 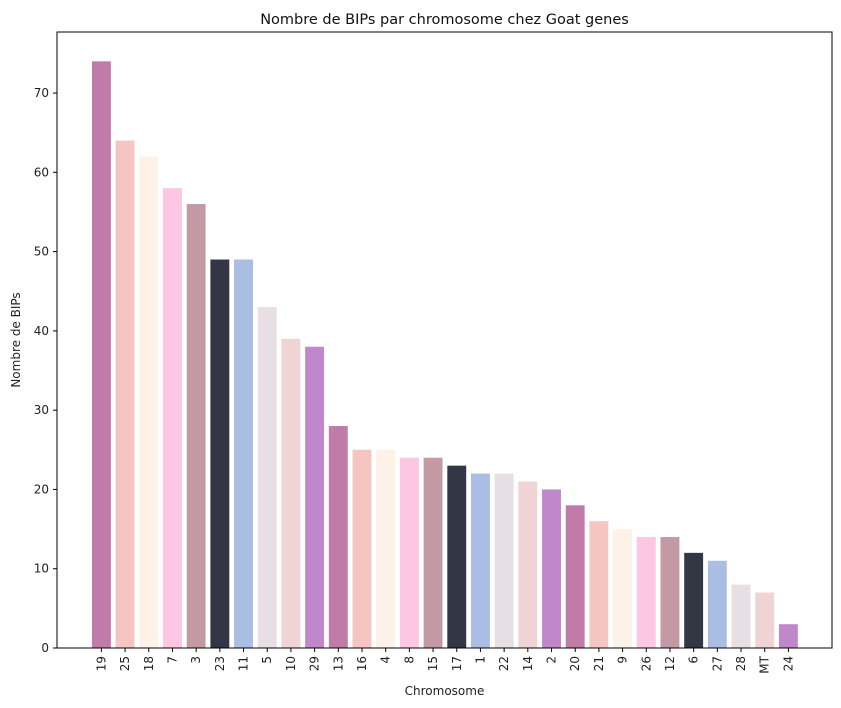 What do you see at coordinates (717, 663) in the screenshot?
I see `x-tick-label: 27` at bounding box center [717, 663].